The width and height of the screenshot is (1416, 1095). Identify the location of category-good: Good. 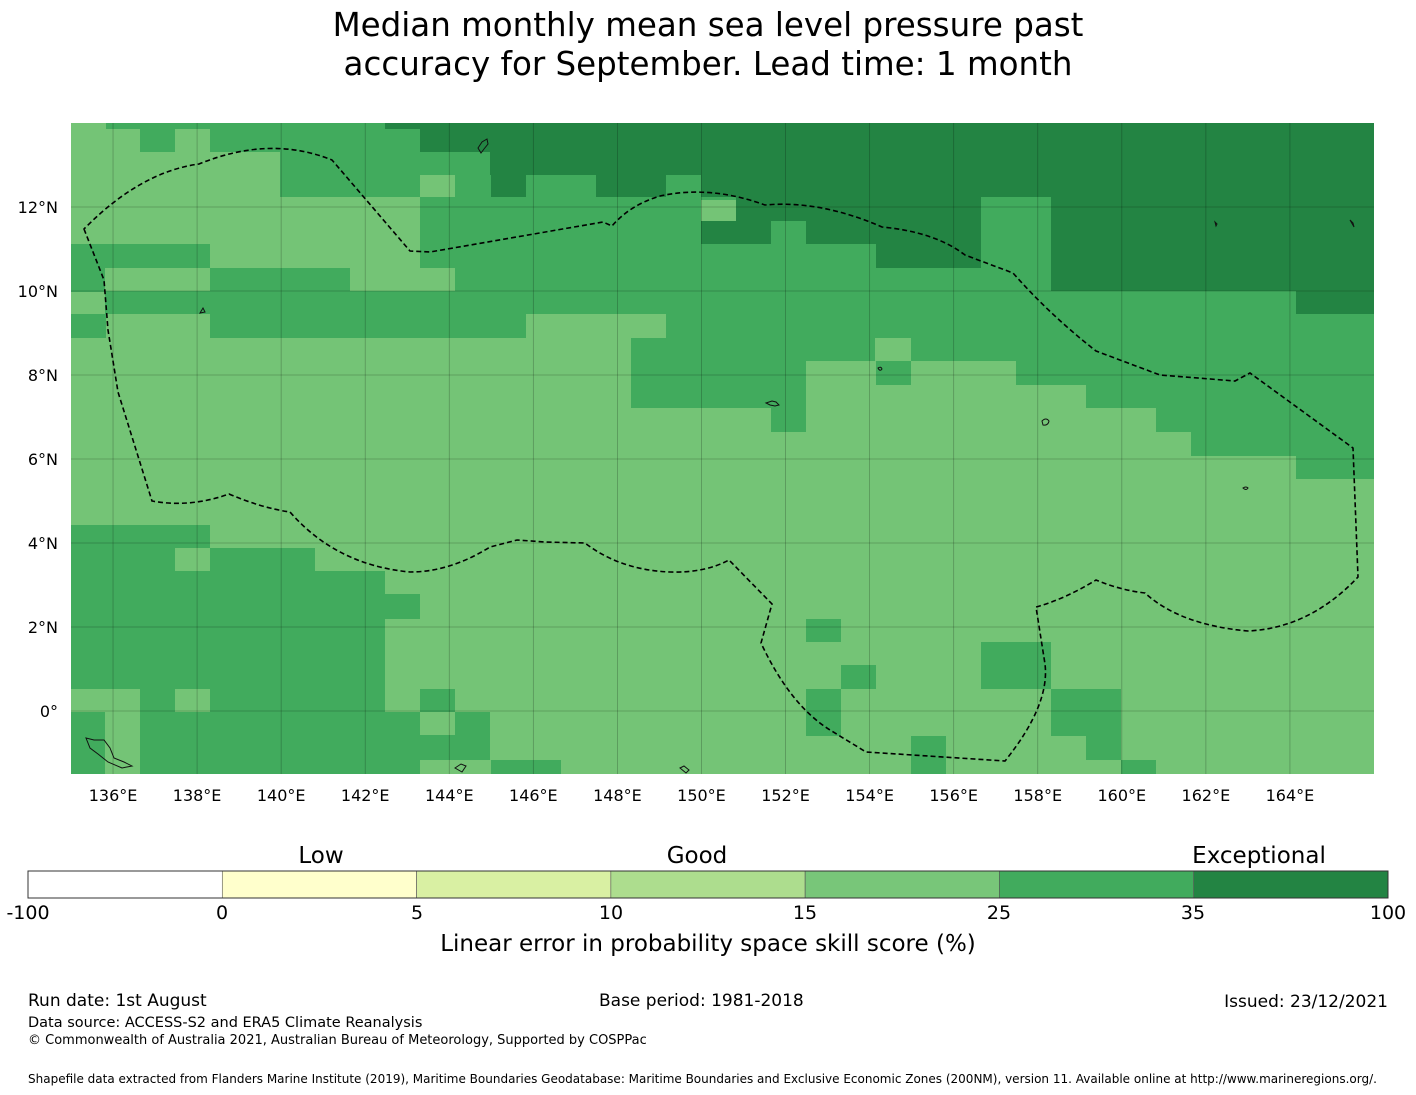
(697, 856).